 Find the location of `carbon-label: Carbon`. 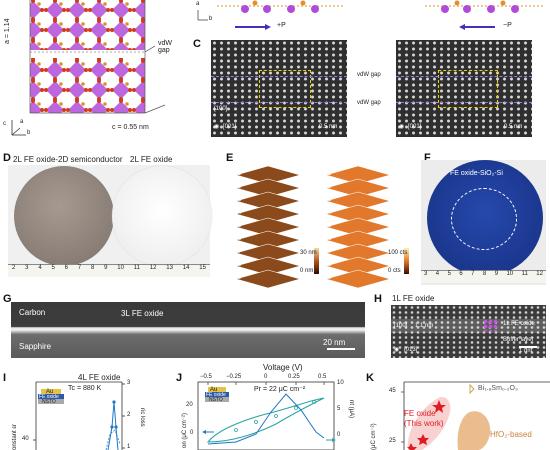

carbon-label: Carbon is located at coordinates (32, 312).